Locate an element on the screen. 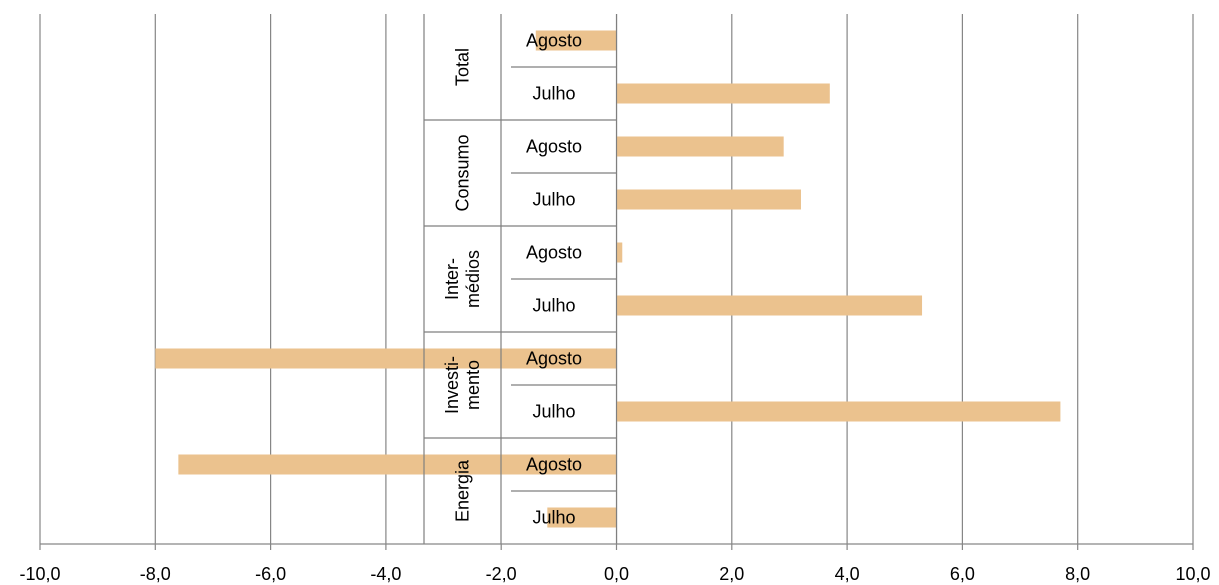 The image size is (1219, 585). group-label: Total is located at coordinates (463, 67).